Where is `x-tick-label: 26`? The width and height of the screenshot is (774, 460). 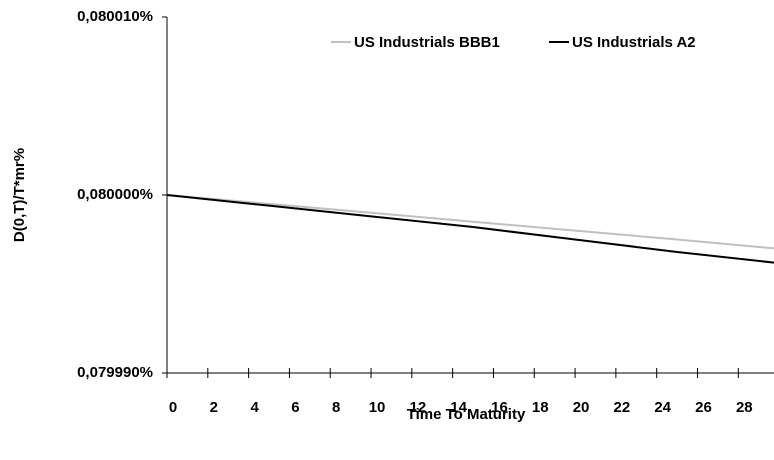
x-tick-label: 26 is located at coordinates (703, 407).